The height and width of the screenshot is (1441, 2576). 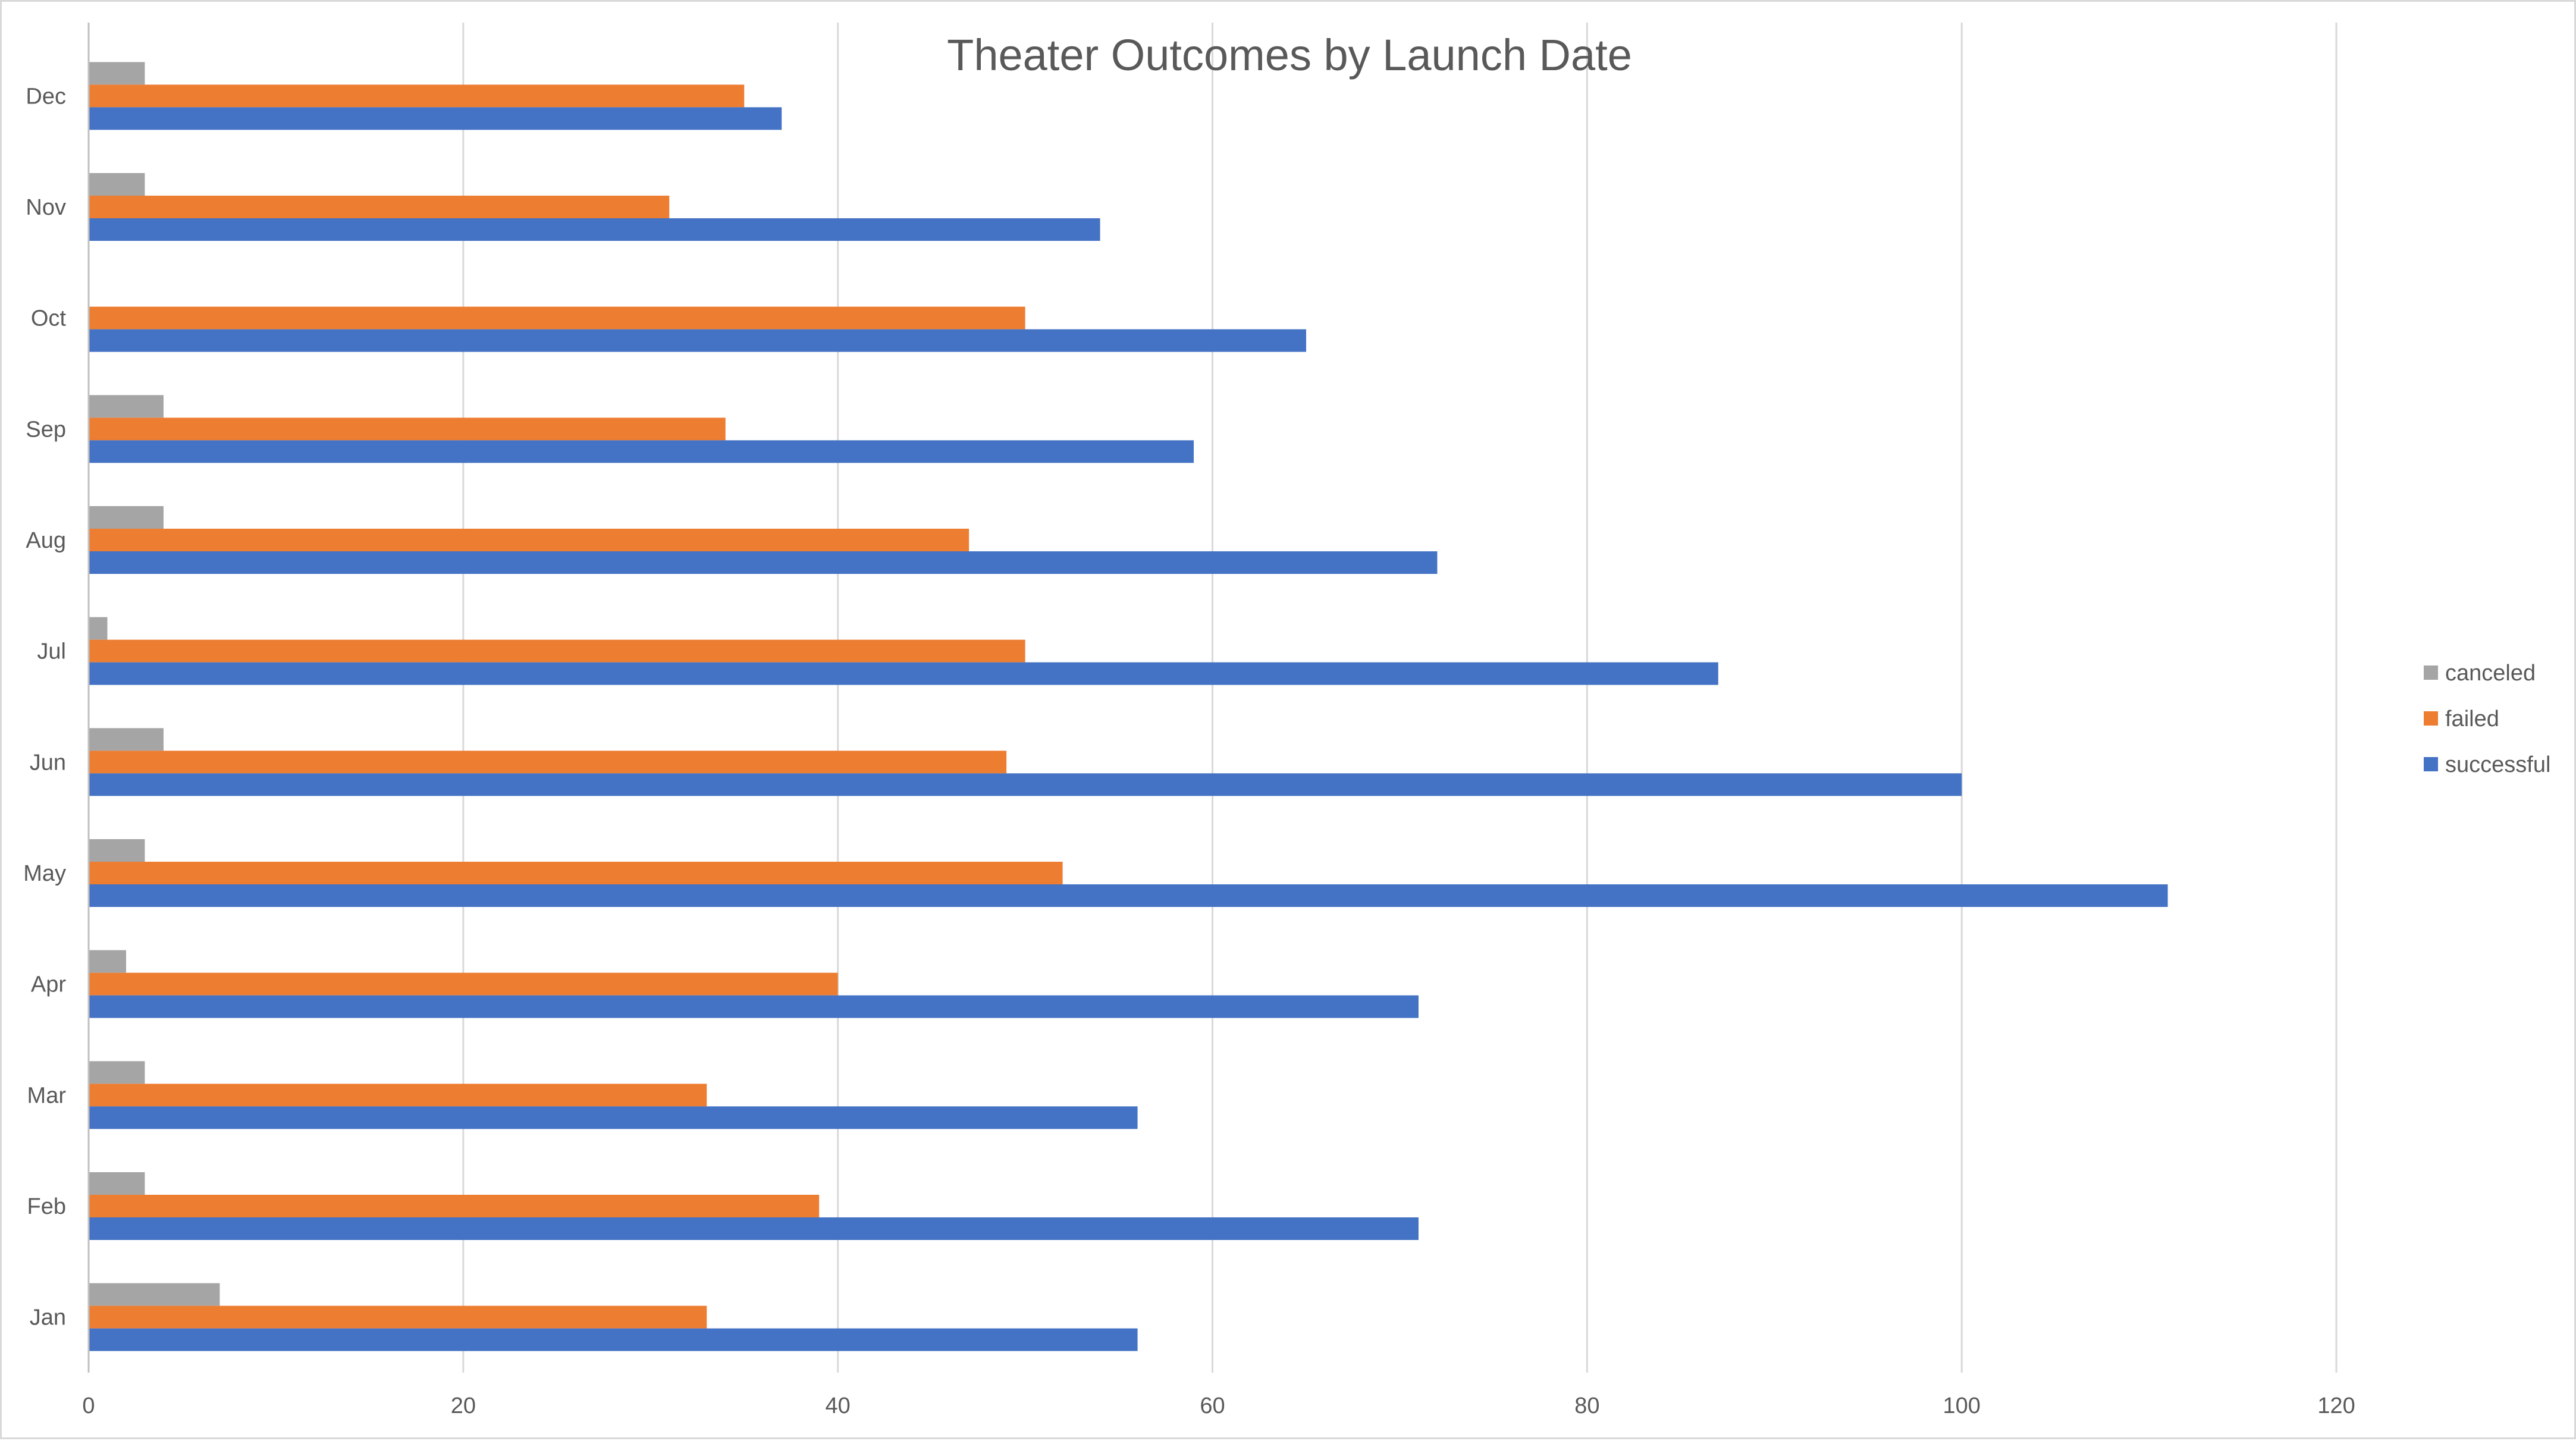 I want to click on x-tick-label: 60, so click(x=1212, y=1405).